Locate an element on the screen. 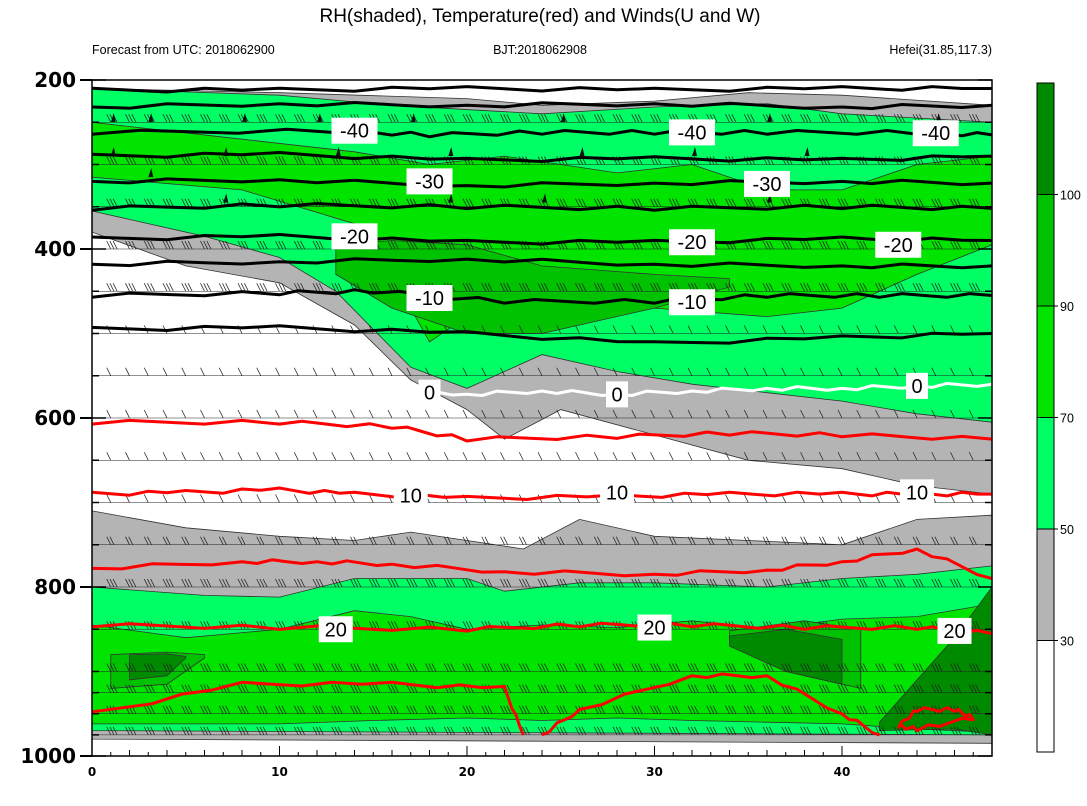  contour-label-text: 10 is located at coordinates (917, 493).